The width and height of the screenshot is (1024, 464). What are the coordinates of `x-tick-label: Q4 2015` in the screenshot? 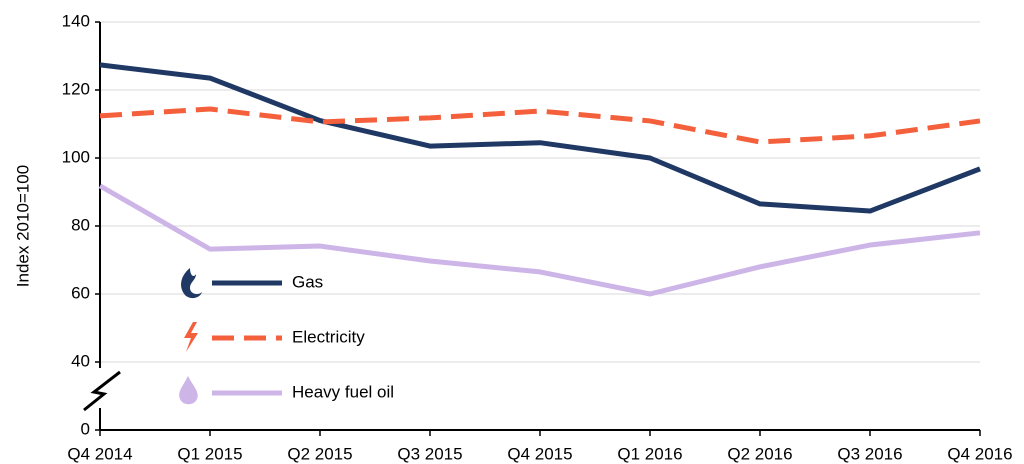 It's located at (539, 453).